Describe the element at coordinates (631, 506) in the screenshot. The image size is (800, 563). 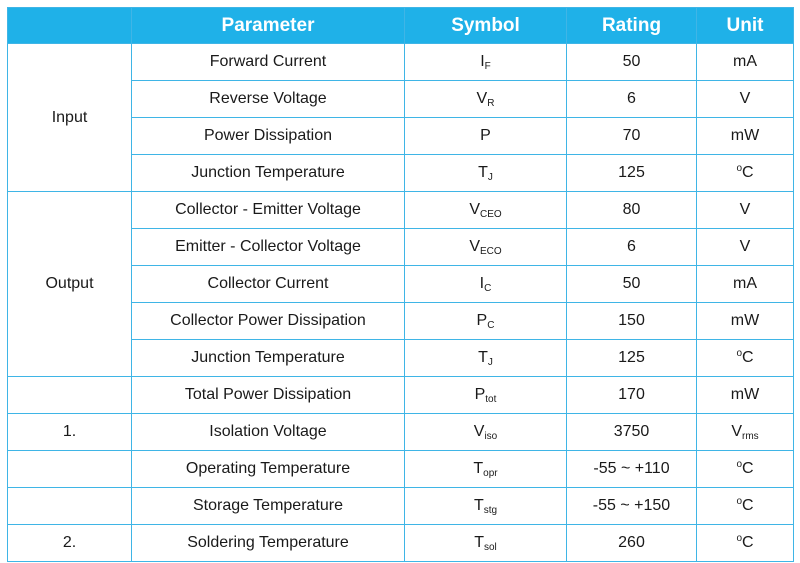
I see `rating-cell: -55 ~ +150` at that location.